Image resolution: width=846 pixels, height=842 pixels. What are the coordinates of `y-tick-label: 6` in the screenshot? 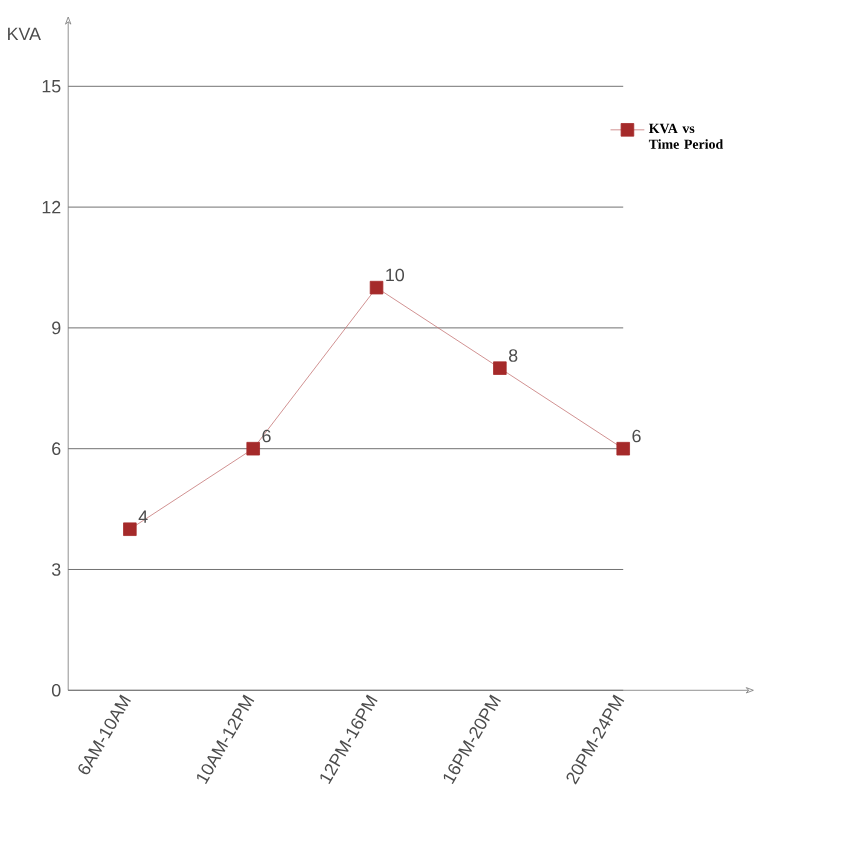 It's located at (56, 449).